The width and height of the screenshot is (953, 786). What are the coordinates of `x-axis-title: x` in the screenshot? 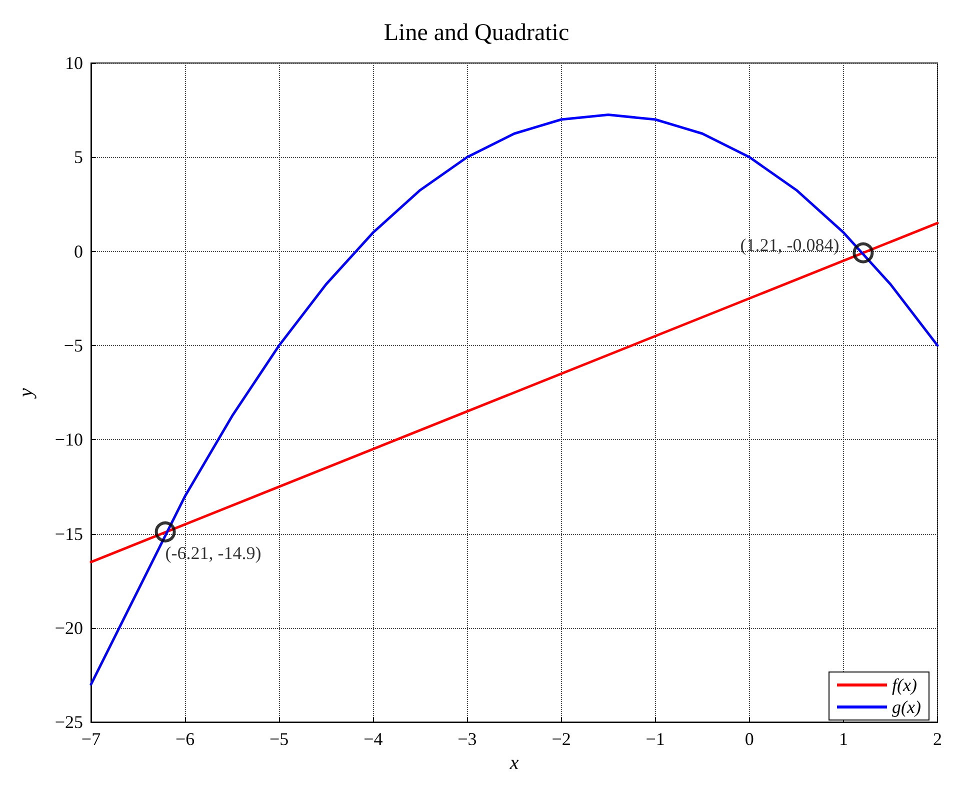 It's located at (513, 763).